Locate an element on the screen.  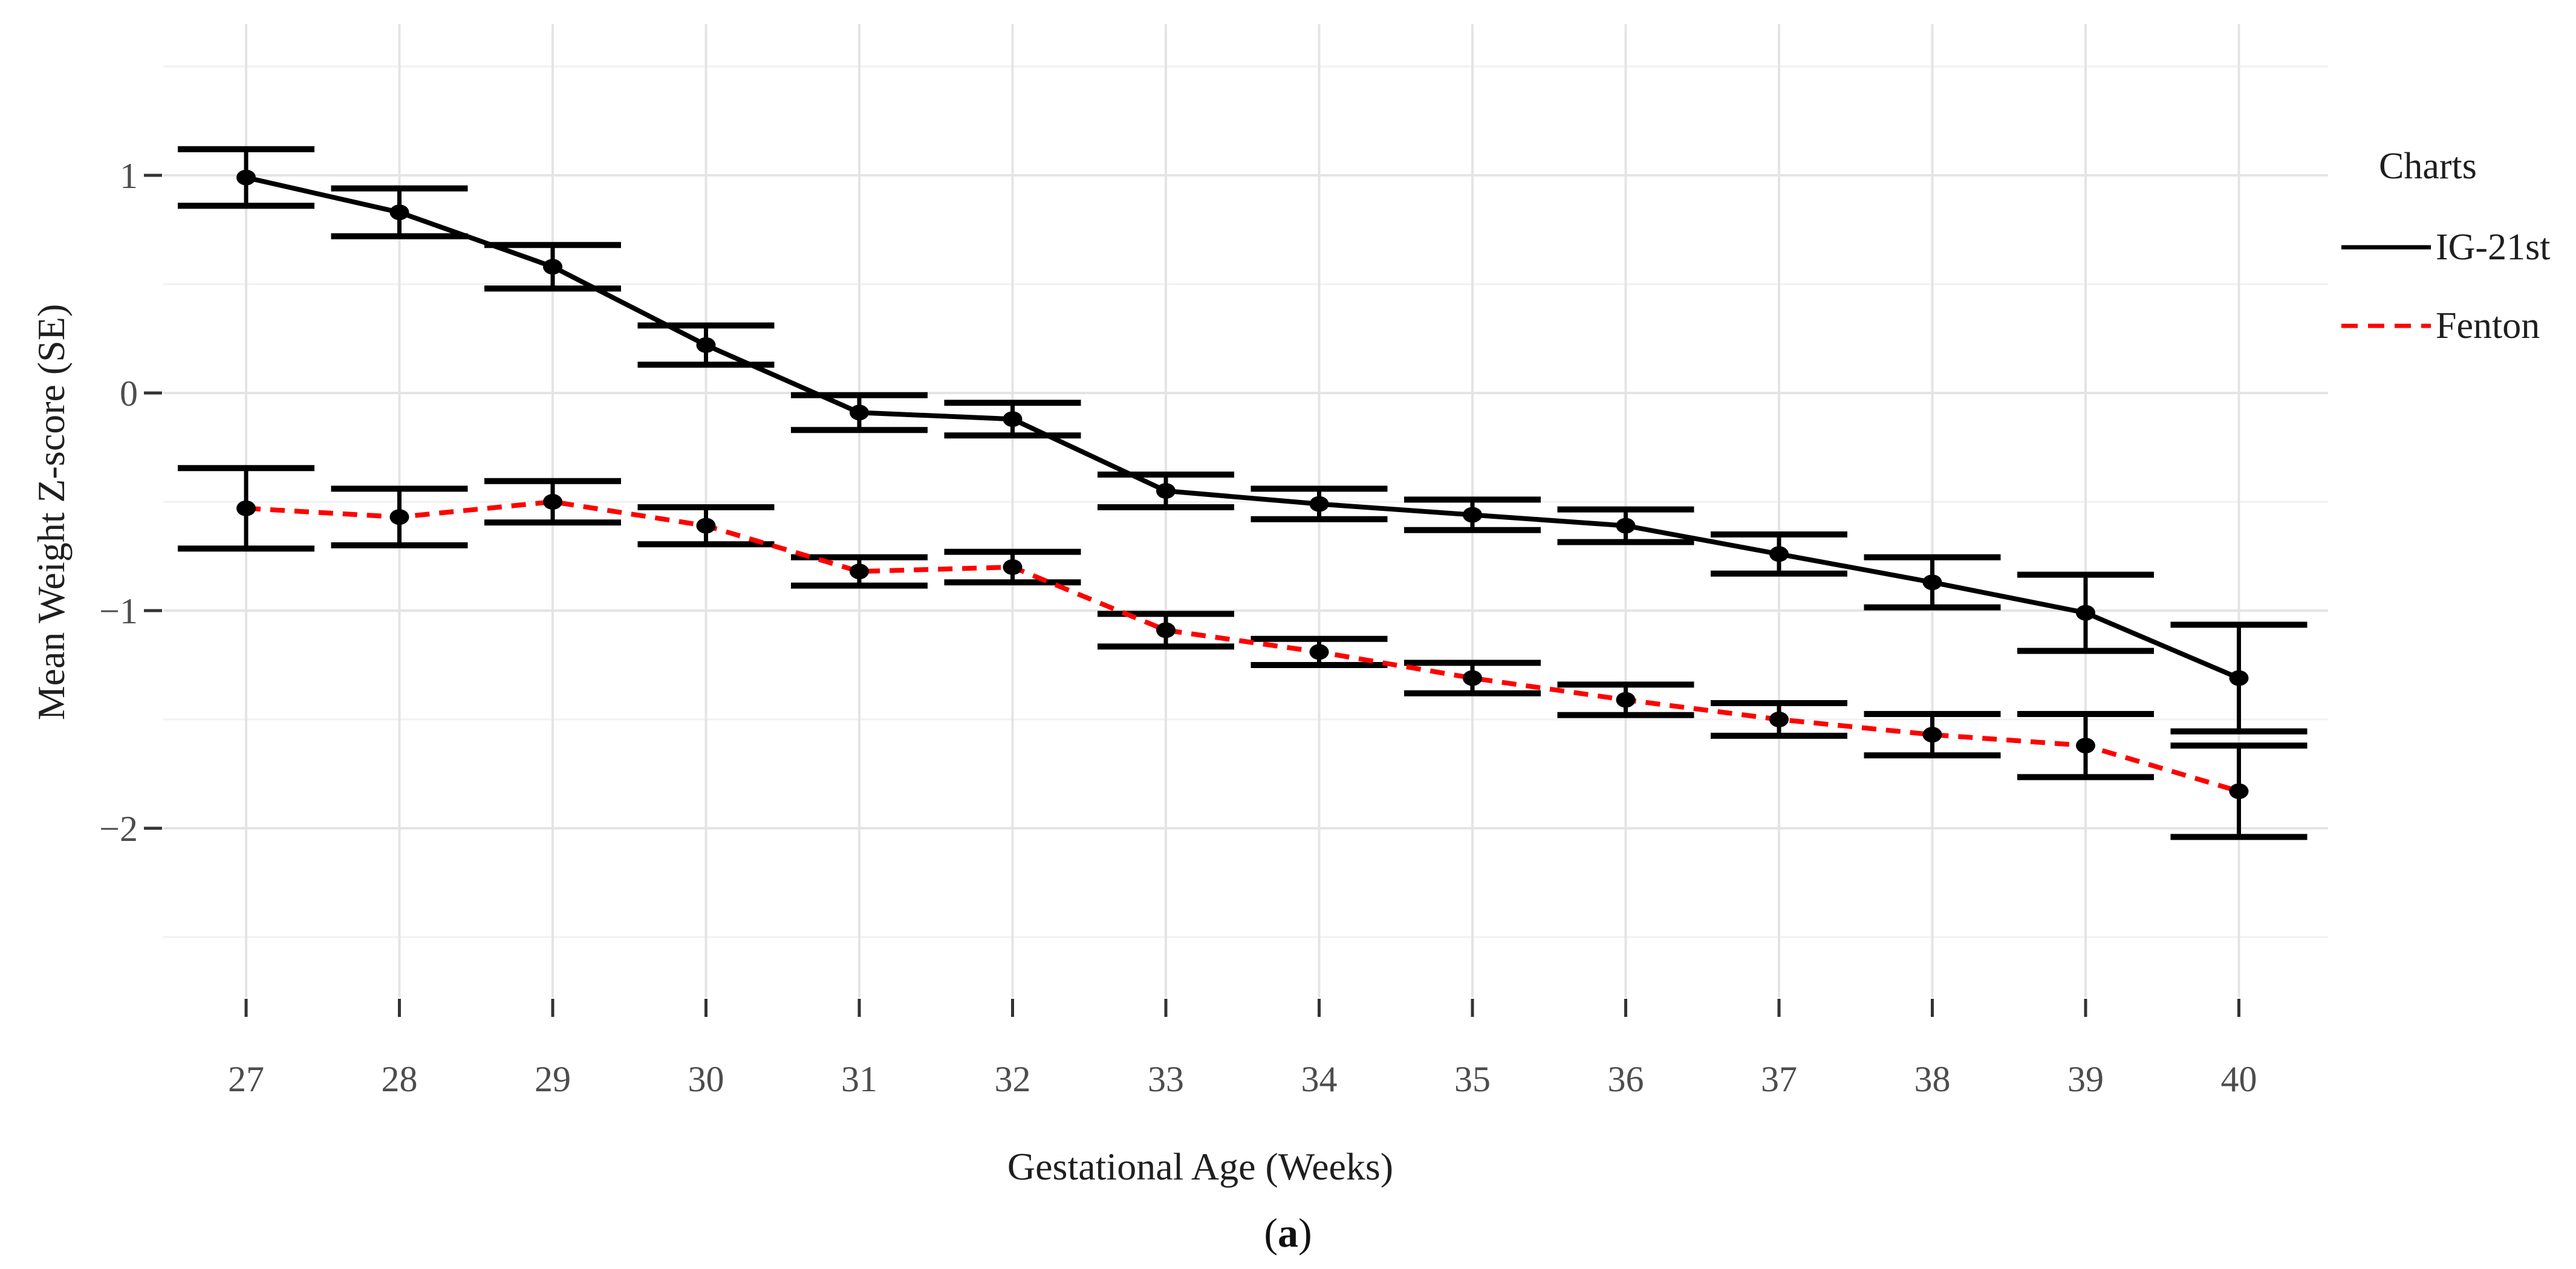
legend-label: IG-21st is located at coordinates (2494, 247).